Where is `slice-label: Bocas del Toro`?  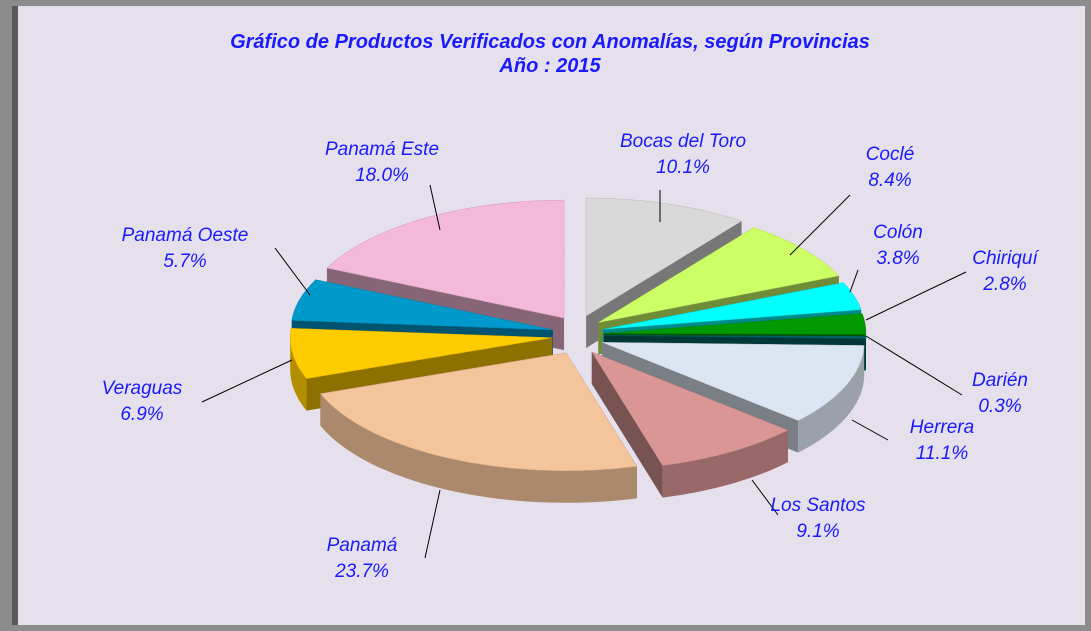 slice-label: Bocas del Toro is located at coordinates (683, 141).